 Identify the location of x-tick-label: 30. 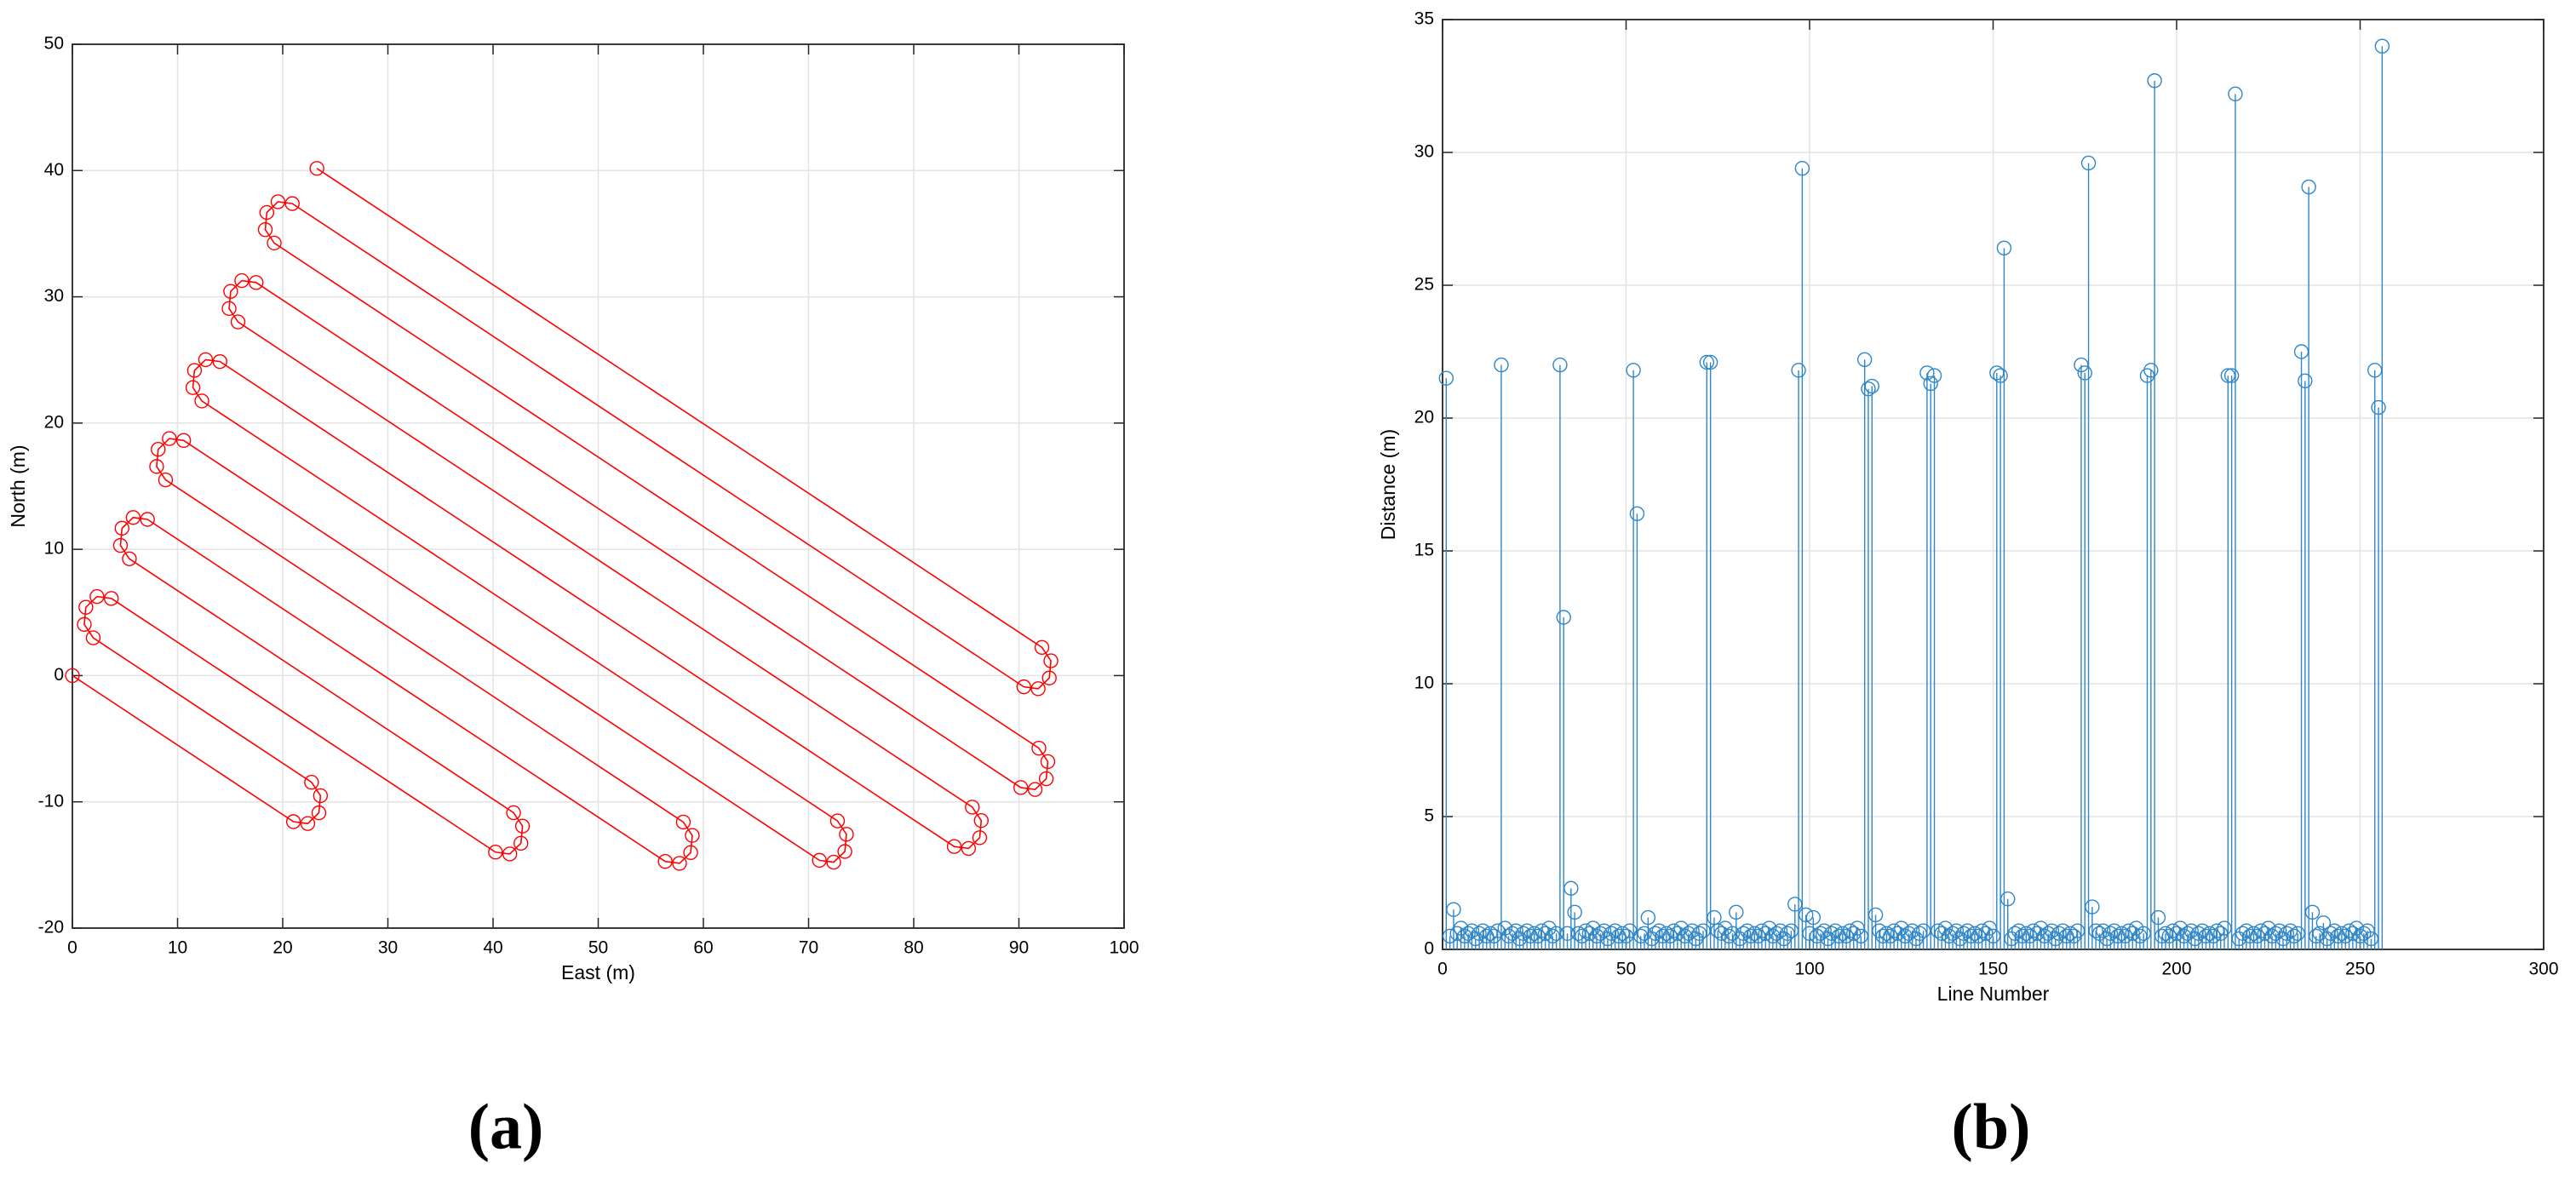
(388, 948).